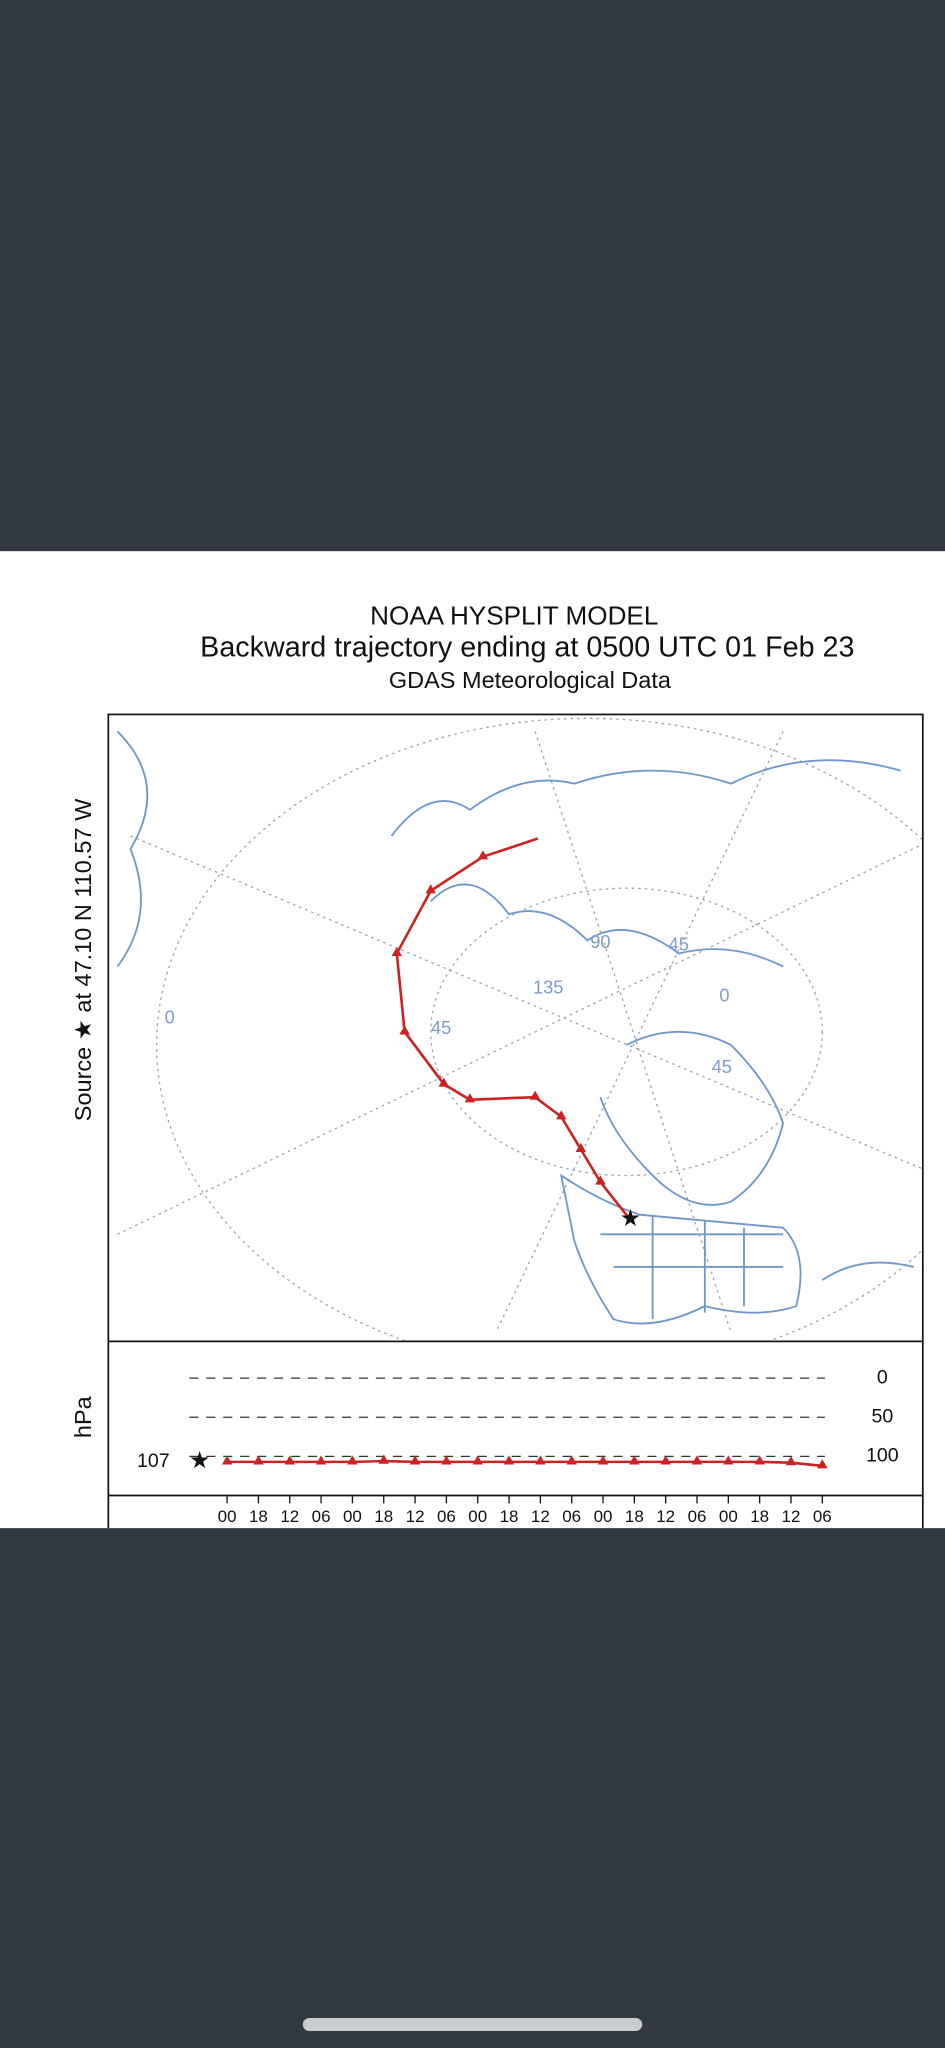 The width and height of the screenshot is (945, 2048). Describe the element at coordinates (83, 959) in the screenshot. I see `source-label: Source ★ at 47.10 N 110.57 W` at that location.